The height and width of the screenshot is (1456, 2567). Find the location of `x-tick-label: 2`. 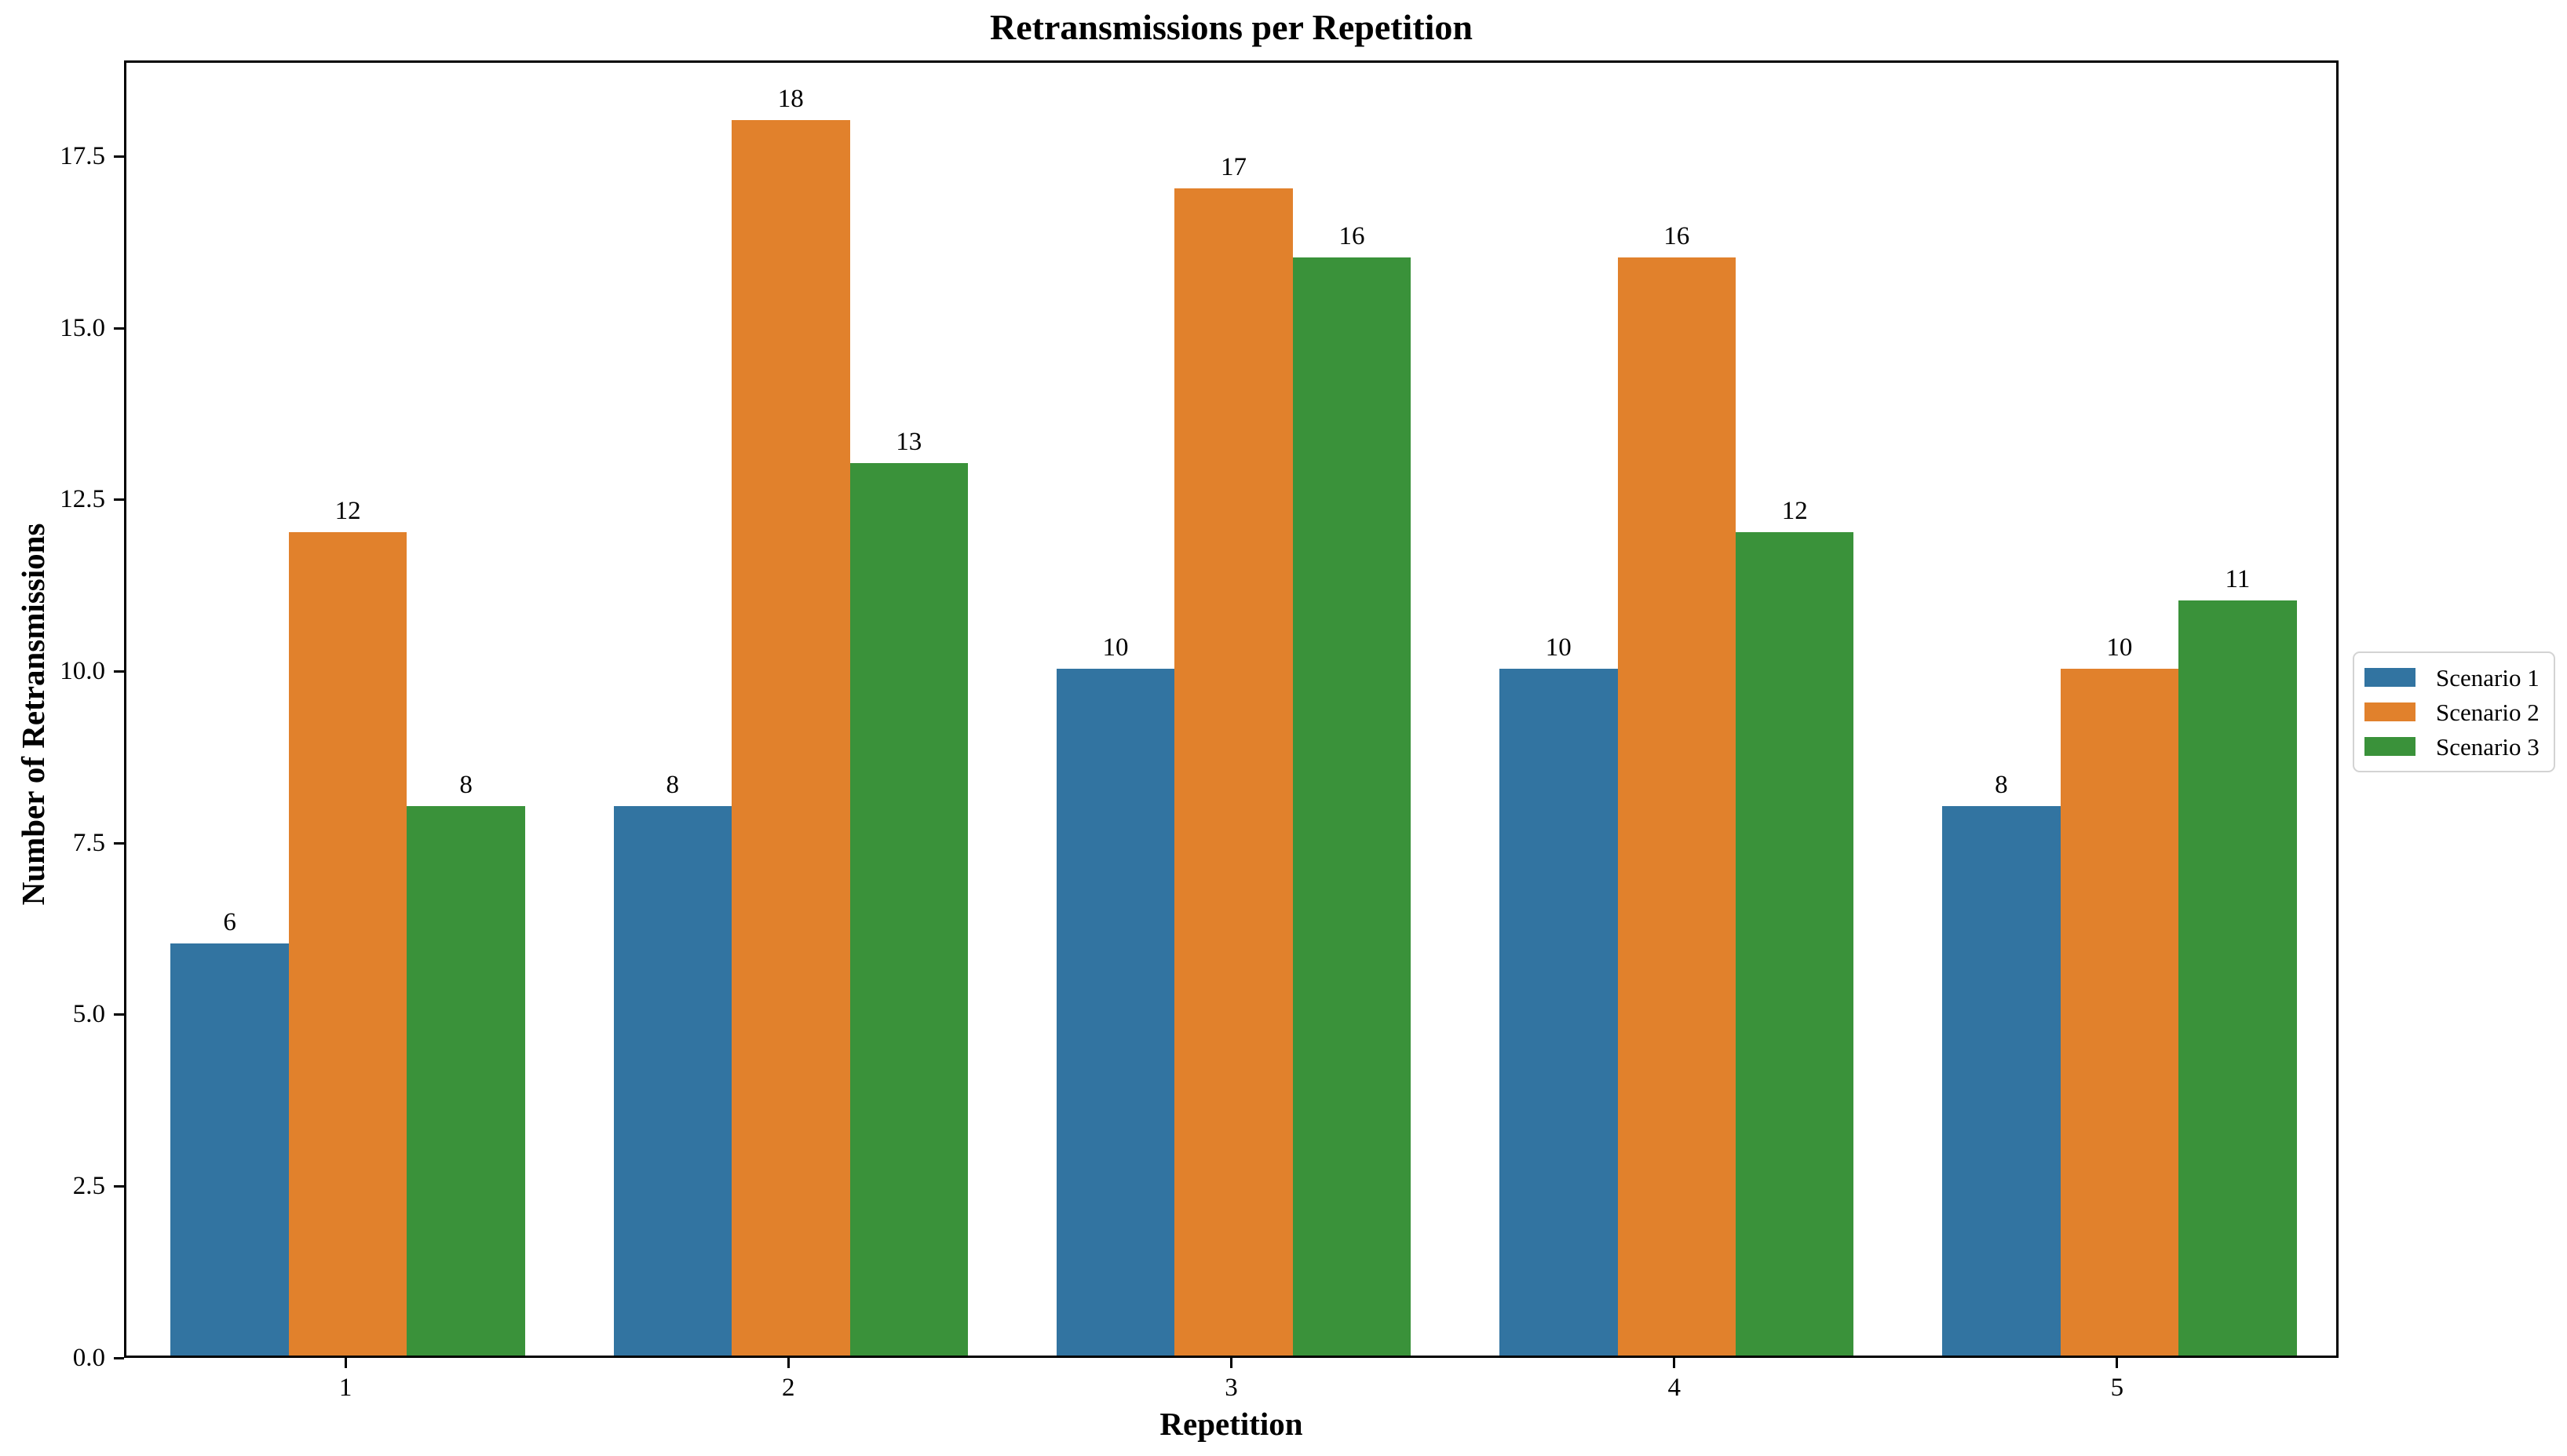

x-tick-label: 2 is located at coordinates (788, 1388).